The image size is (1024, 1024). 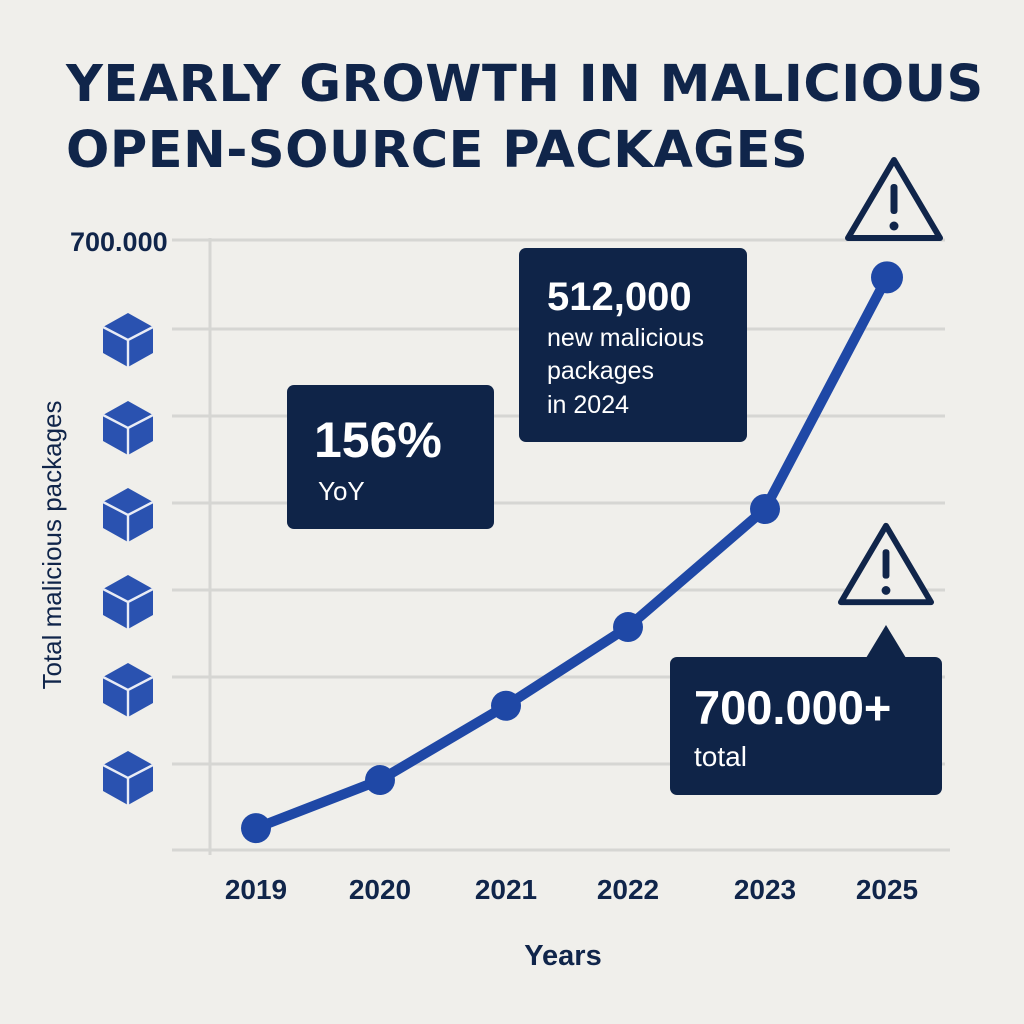 I want to click on x-tick-label: 2025, so click(x=887, y=889).